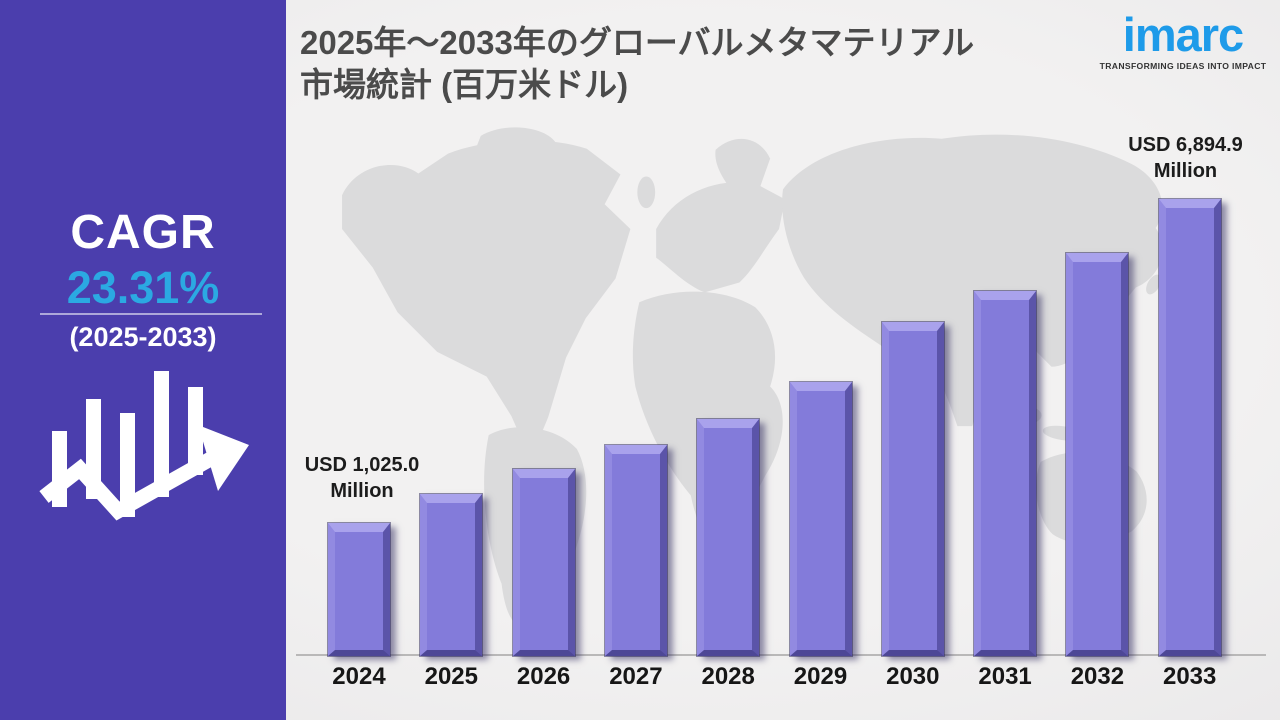  Describe the element at coordinates (695, 64) in the screenshot. I see `chart-title: 2025年～2033年のグローバルメタマテリアル 市場統計 (百万米ドル)` at that location.